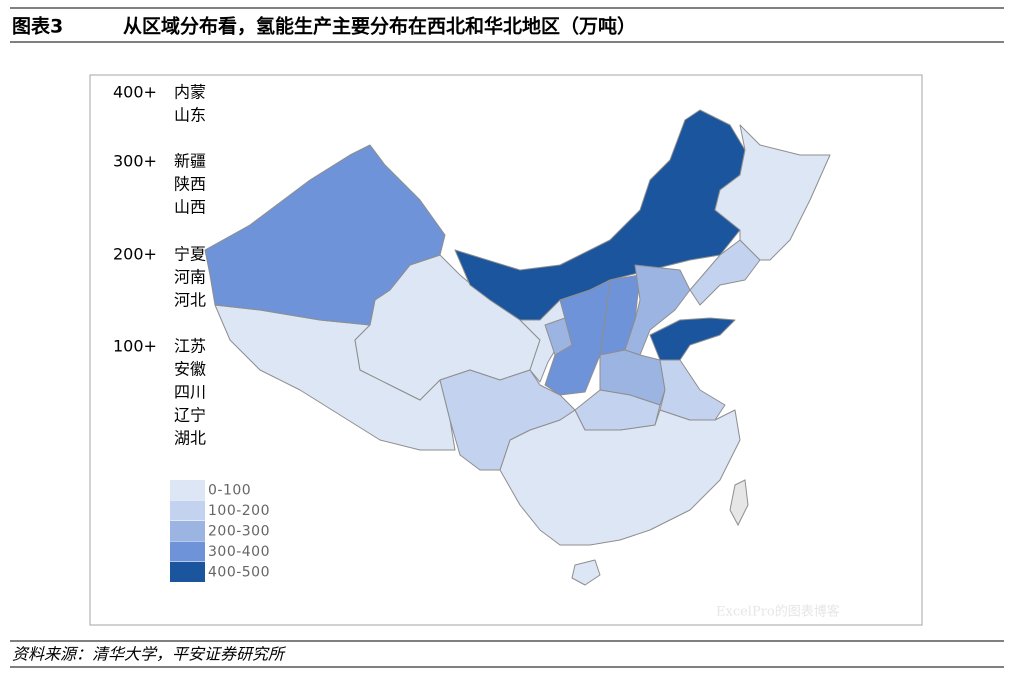  What do you see at coordinates (190, 161) in the screenshot?
I see `province-name: 新疆` at bounding box center [190, 161].